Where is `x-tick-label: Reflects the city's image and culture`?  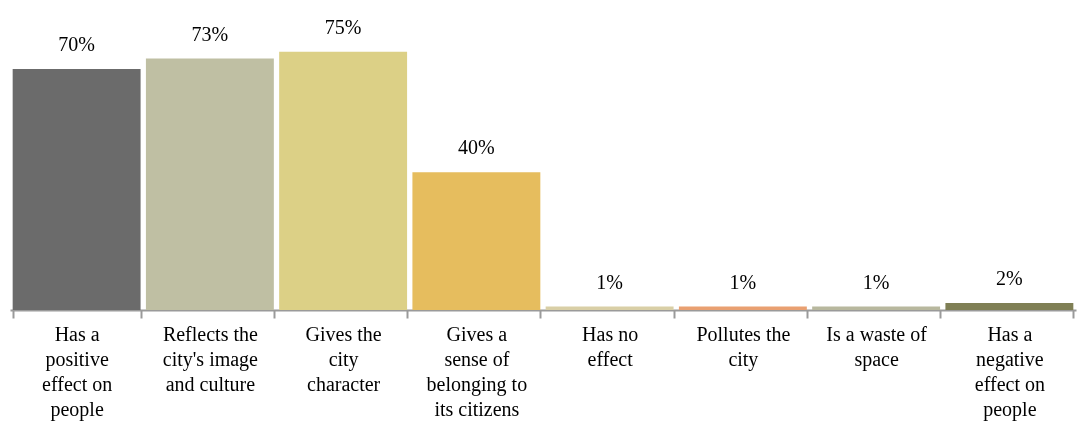
x-tick-label: Reflects the city's image and culture is located at coordinates (210, 358).